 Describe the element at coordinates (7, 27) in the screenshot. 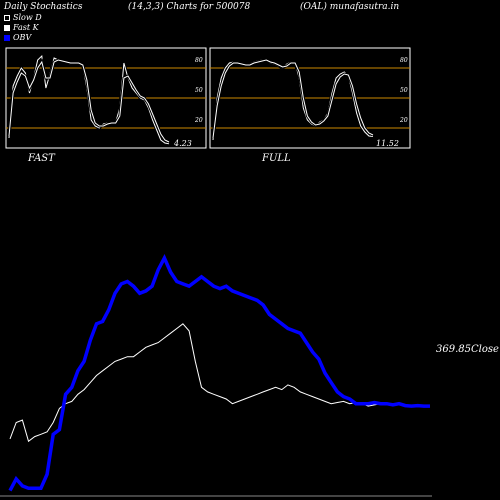

I see `fast-k-swatch` at that location.